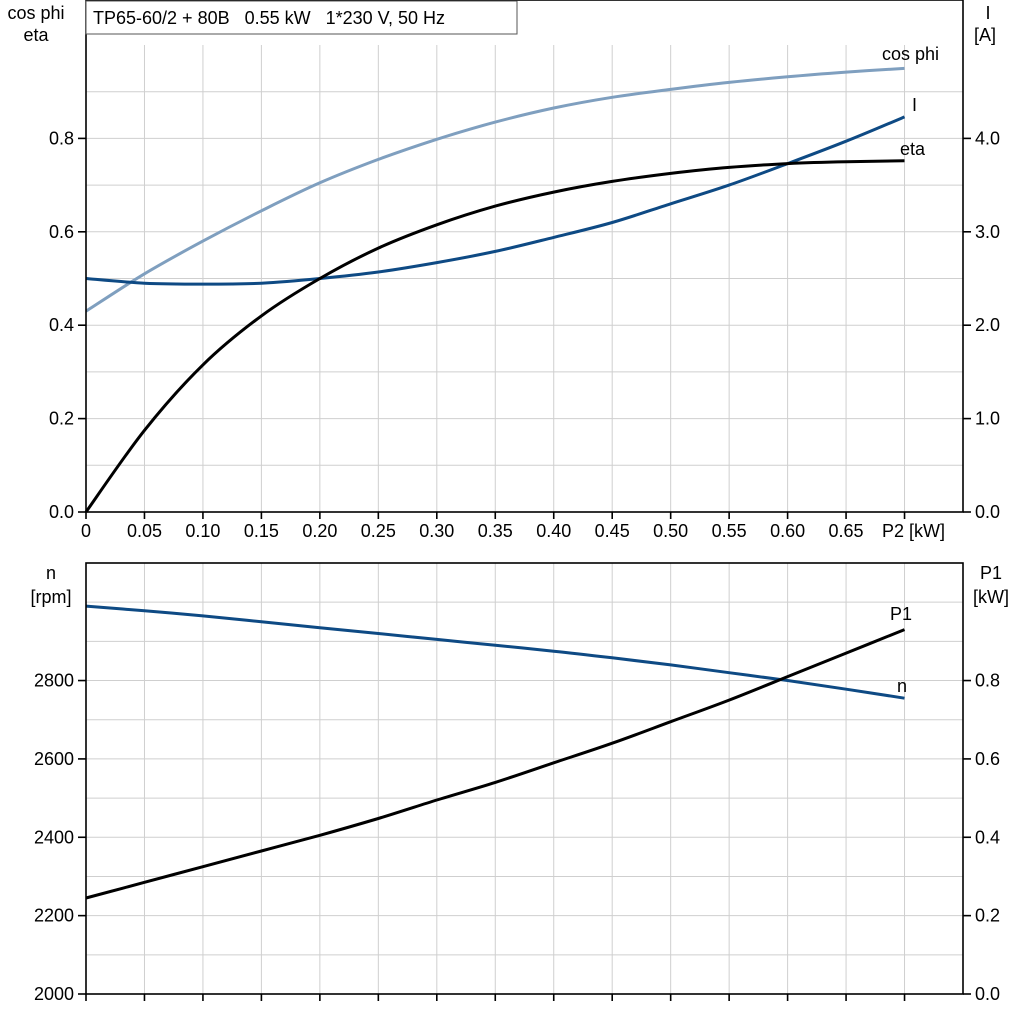 Image resolution: width=1024 pixels, height=1024 pixels. I want to click on bottom-left-axis-label-1: n, so click(51, 573).